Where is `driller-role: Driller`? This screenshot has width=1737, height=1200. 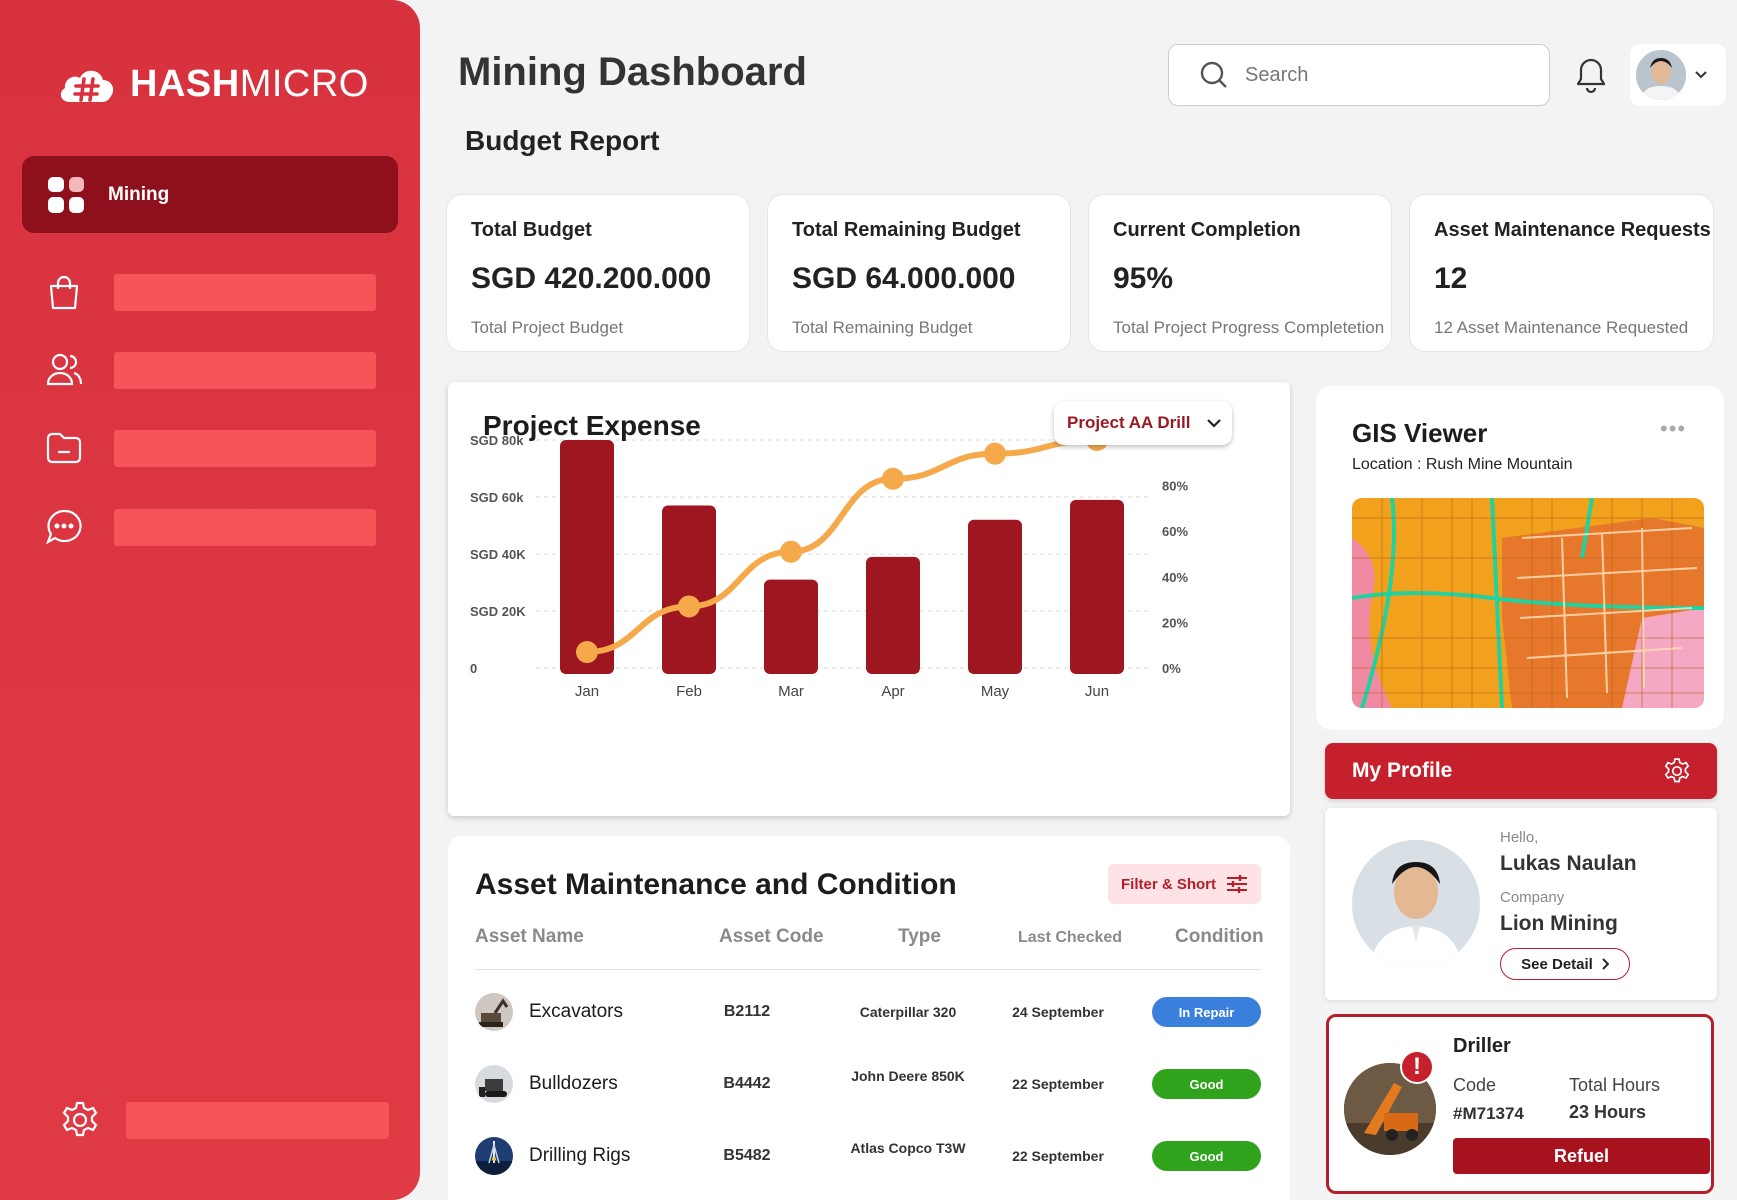
driller-role: Driller is located at coordinates (1482, 1046).